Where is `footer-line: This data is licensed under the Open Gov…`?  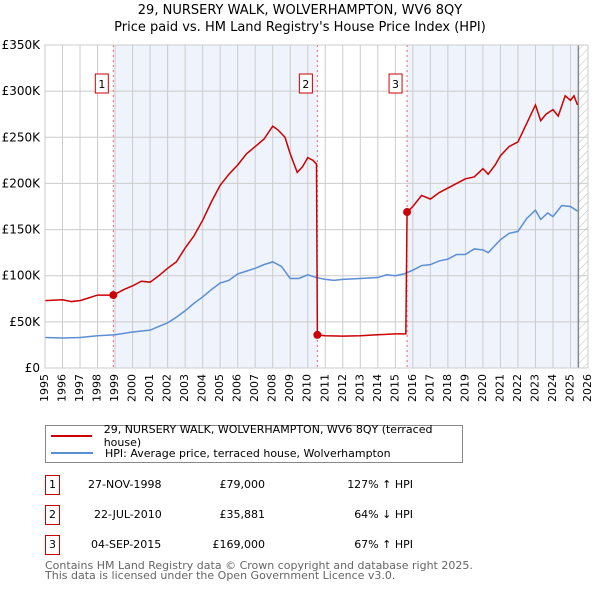 footer-line: This data is licensed under the Open Gov… is located at coordinates (220, 575).